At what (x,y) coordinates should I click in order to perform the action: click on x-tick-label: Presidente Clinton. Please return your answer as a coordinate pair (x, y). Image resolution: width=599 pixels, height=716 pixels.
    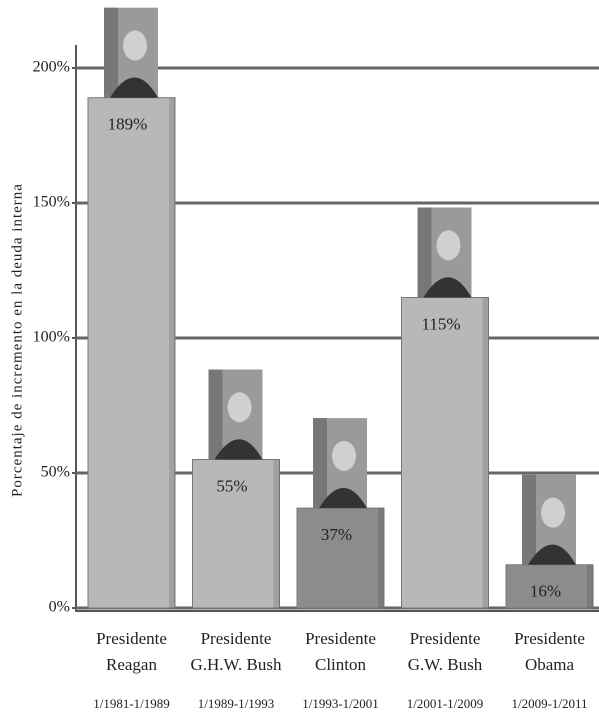
    Looking at the image, I should click on (340, 651).